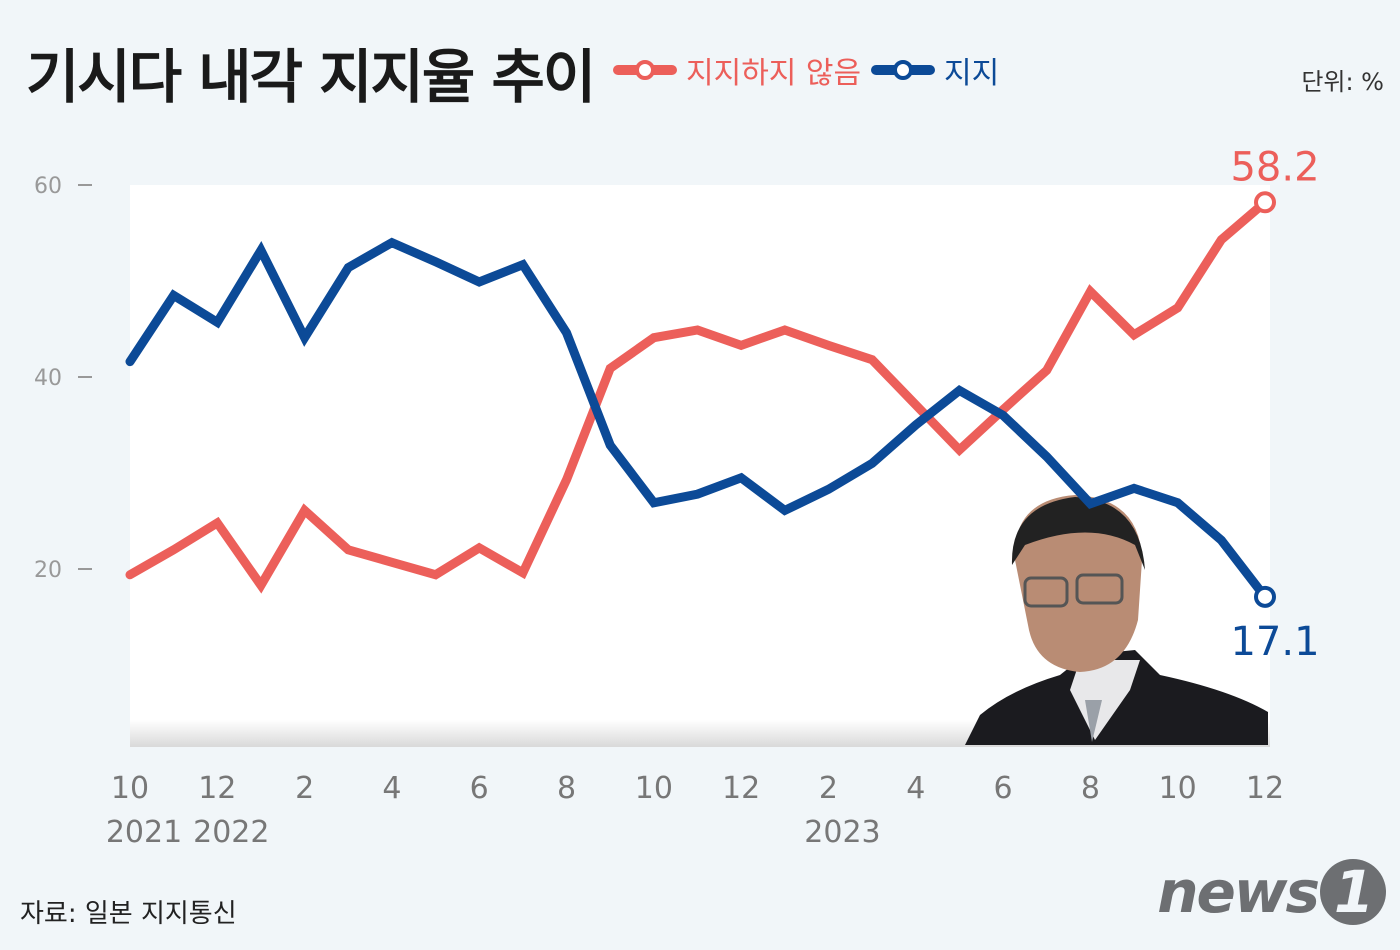 Image resolution: width=1400 pixels, height=950 pixels. What do you see at coordinates (144, 832) in the screenshot?
I see `x-tick-year-label: 2021` at bounding box center [144, 832].